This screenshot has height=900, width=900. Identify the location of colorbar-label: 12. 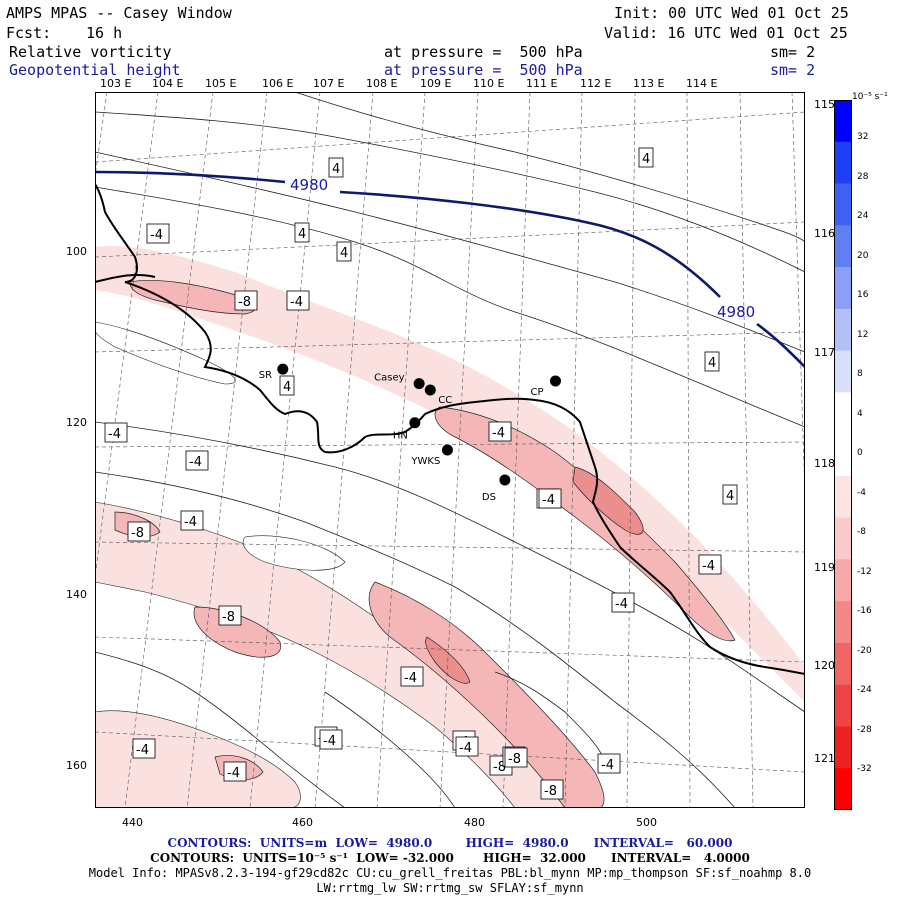
(863, 334).